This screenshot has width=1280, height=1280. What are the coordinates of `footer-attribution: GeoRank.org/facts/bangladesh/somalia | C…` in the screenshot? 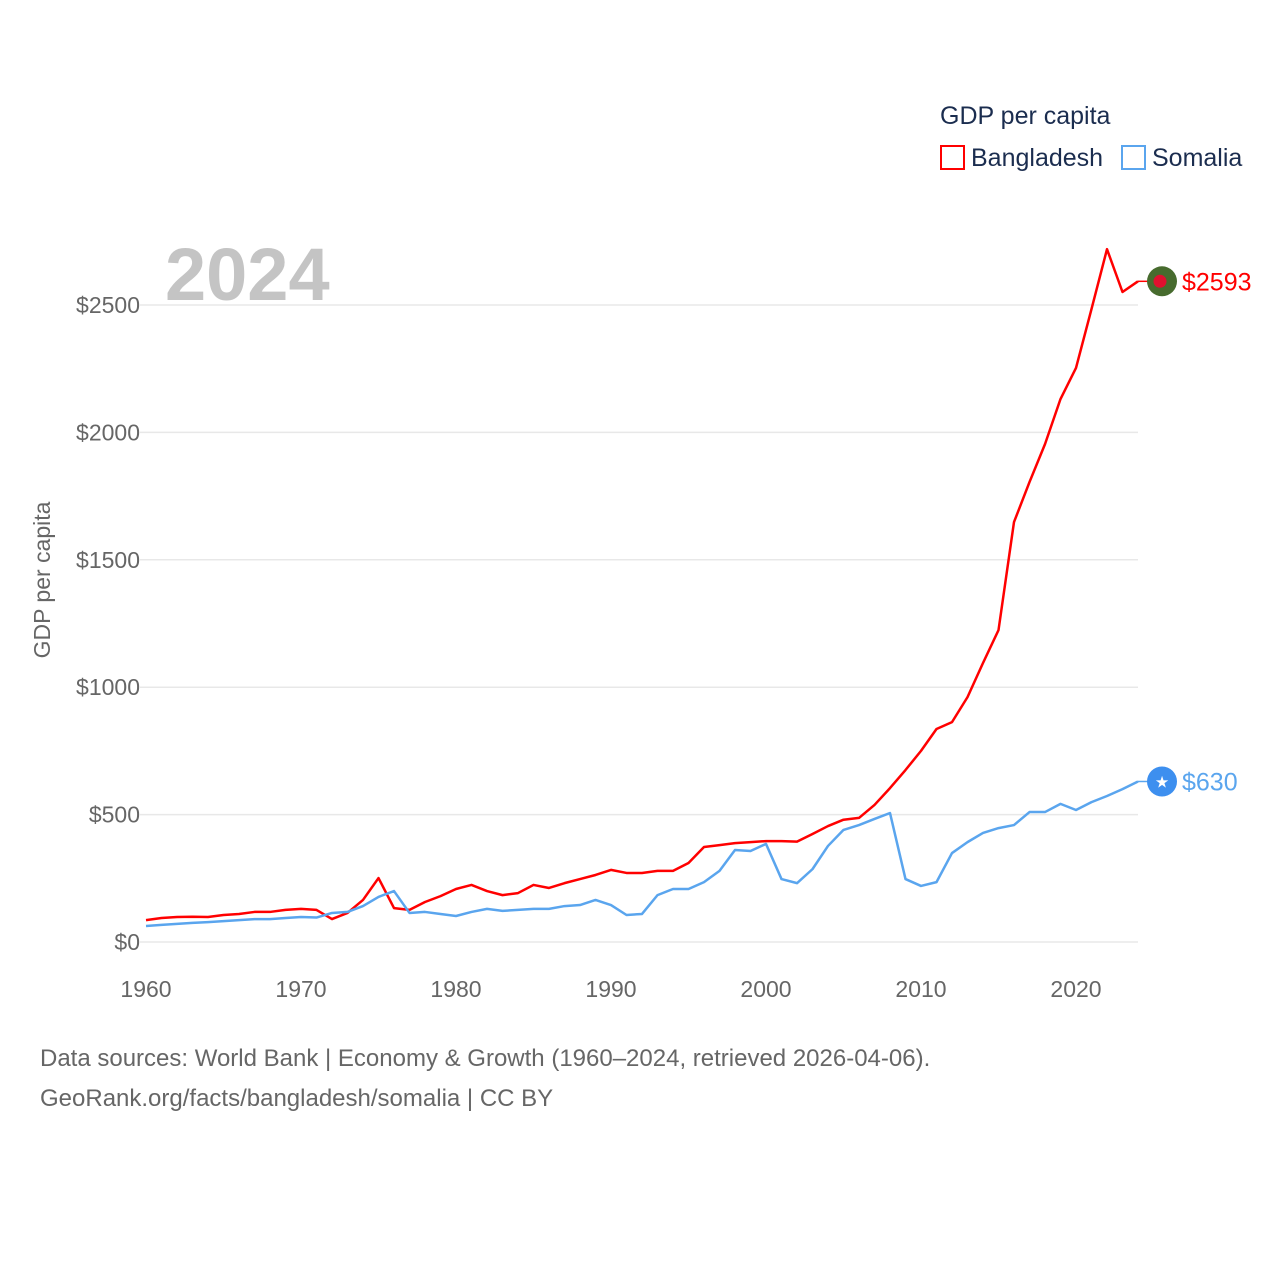 It's located at (297, 1098).